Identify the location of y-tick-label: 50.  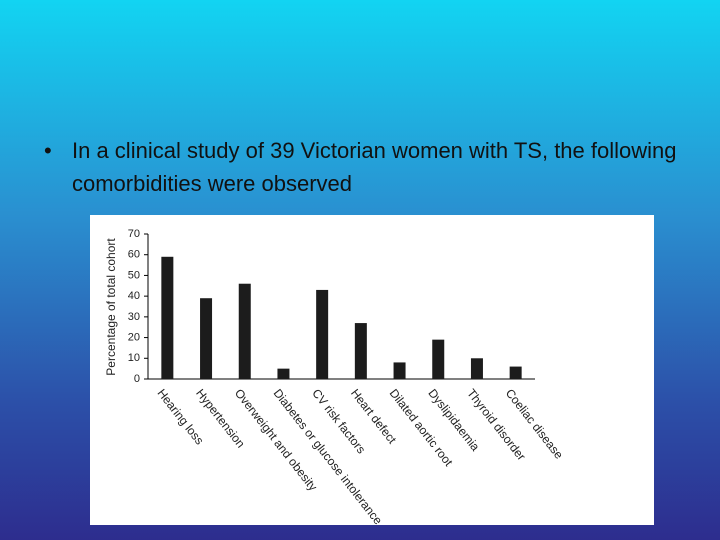
(134, 275).